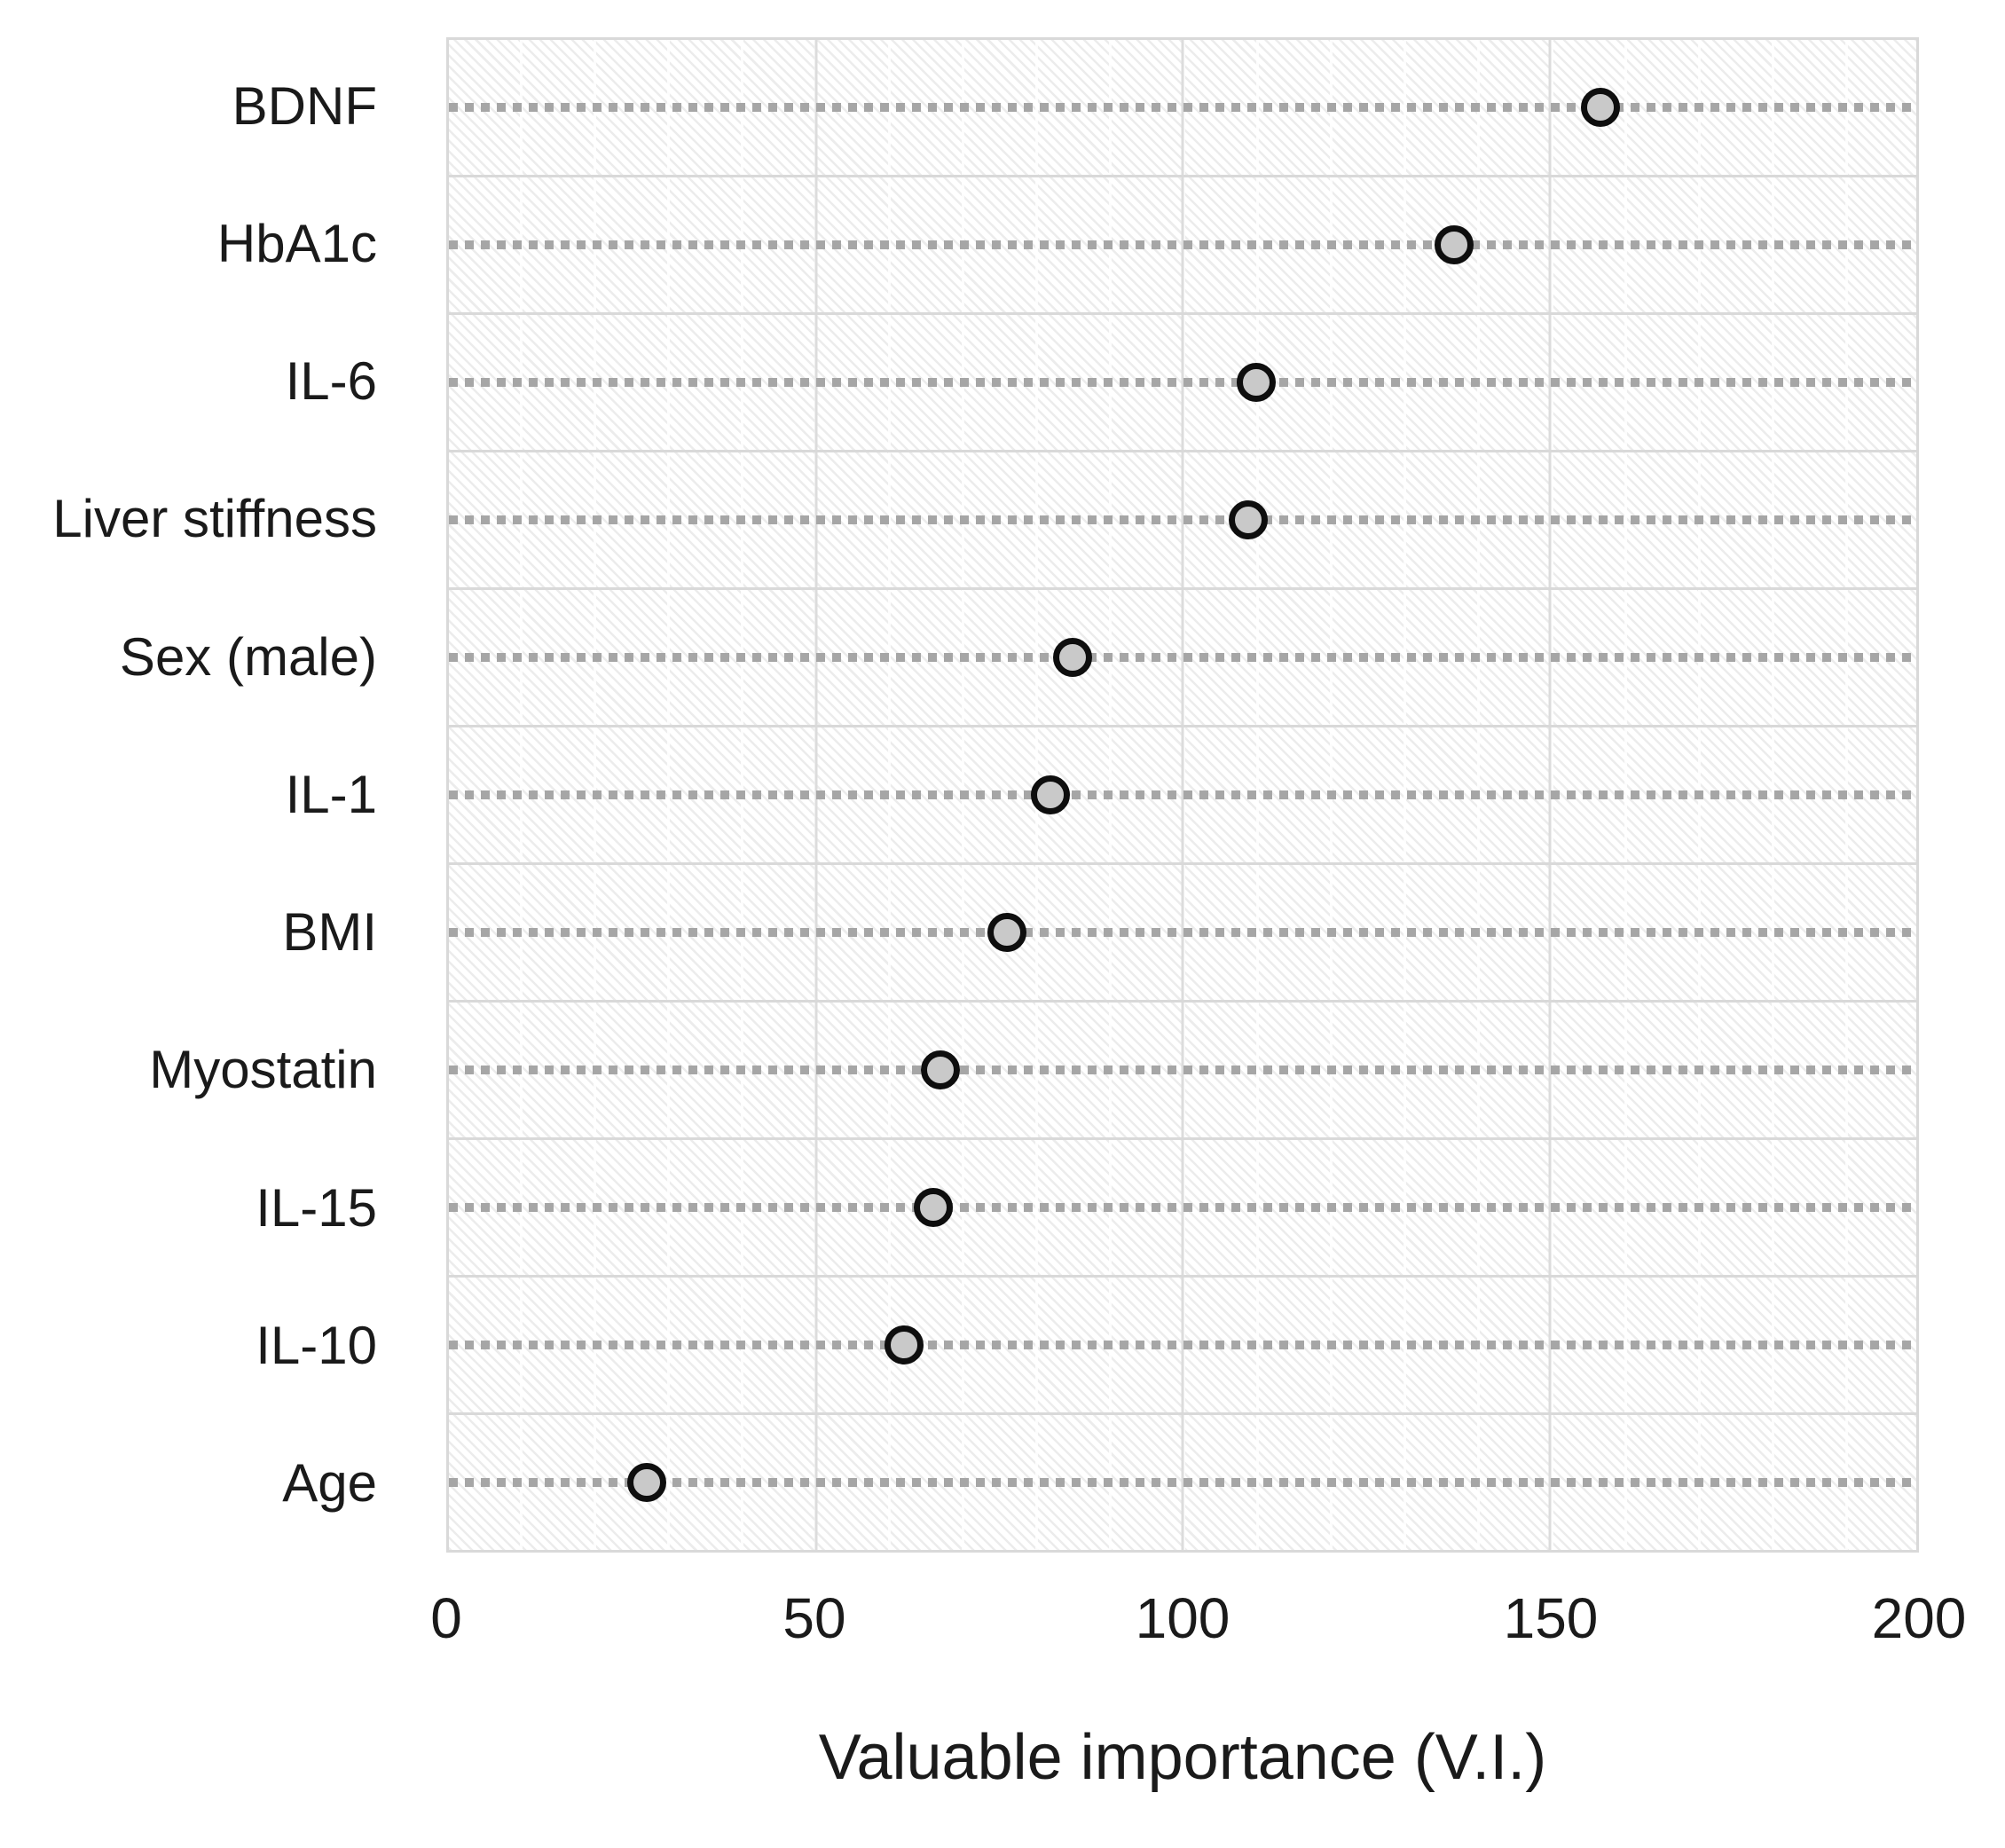  I want to click on x-tick-label: 50, so click(814, 1618).